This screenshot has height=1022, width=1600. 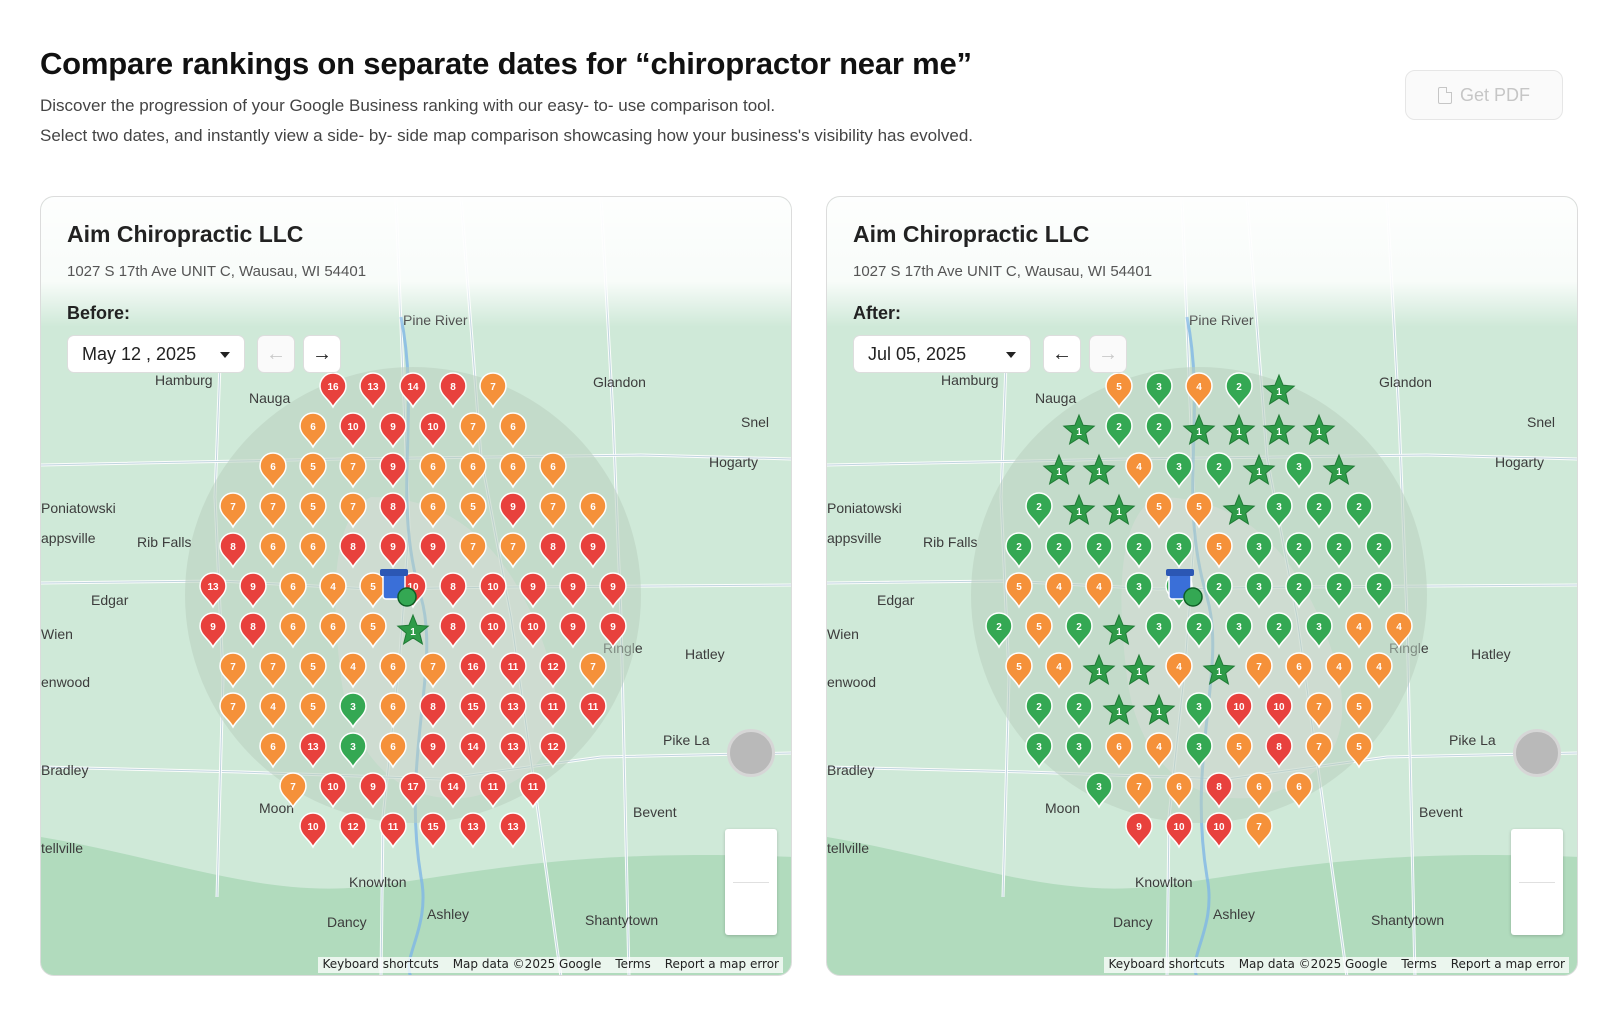 I want to click on street-view-pegman-icon, so click(x=751, y=753).